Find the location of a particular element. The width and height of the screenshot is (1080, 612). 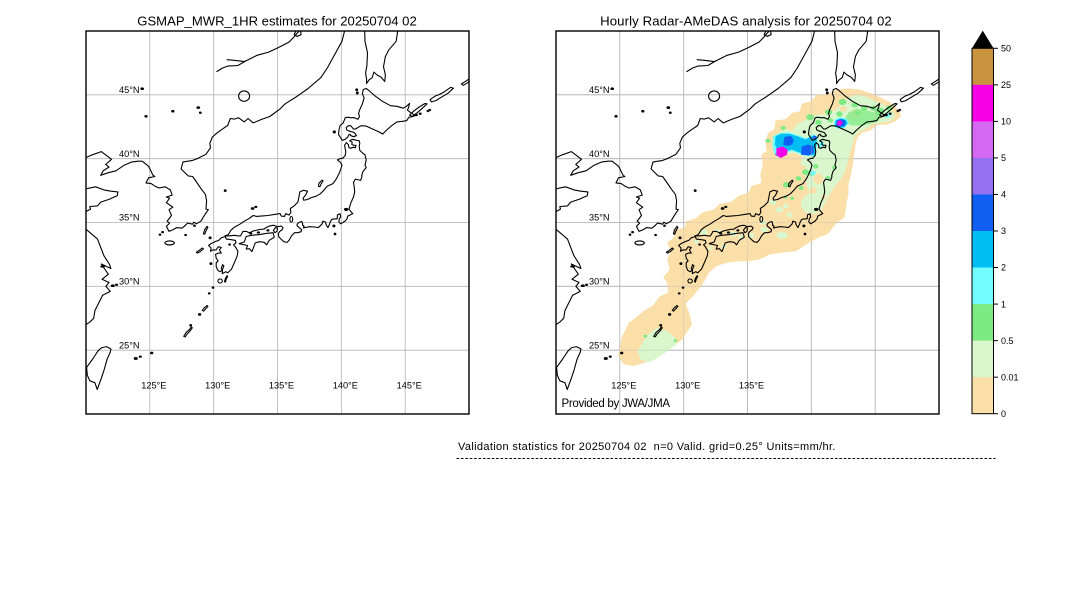

svg-text: 2 is located at coordinates (1003, 268).